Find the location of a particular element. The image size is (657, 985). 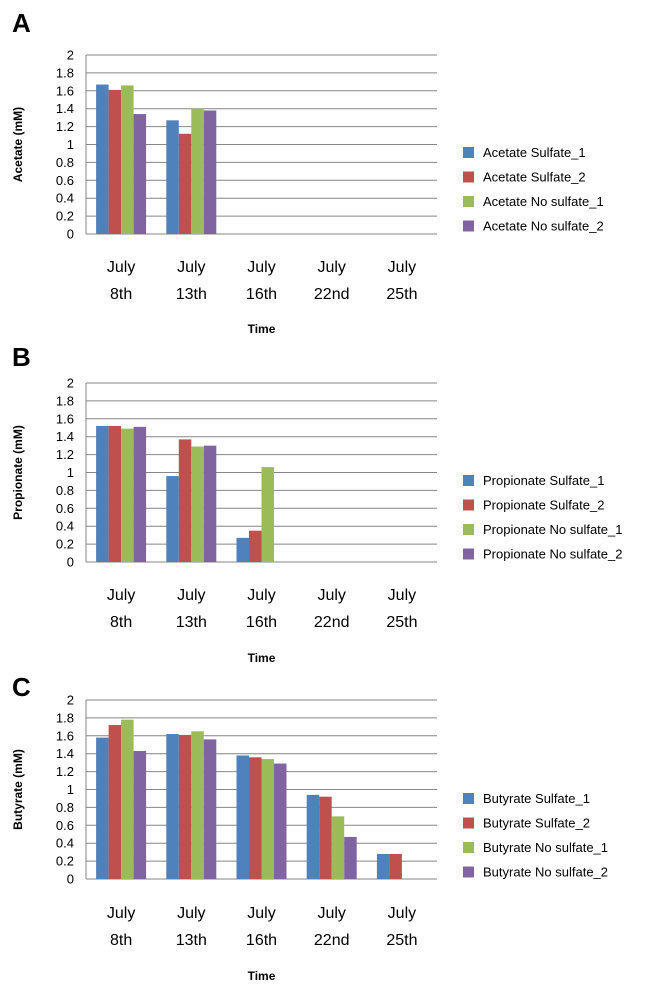

legend-label: Acetate No sulfate_1 is located at coordinates (543, 201).